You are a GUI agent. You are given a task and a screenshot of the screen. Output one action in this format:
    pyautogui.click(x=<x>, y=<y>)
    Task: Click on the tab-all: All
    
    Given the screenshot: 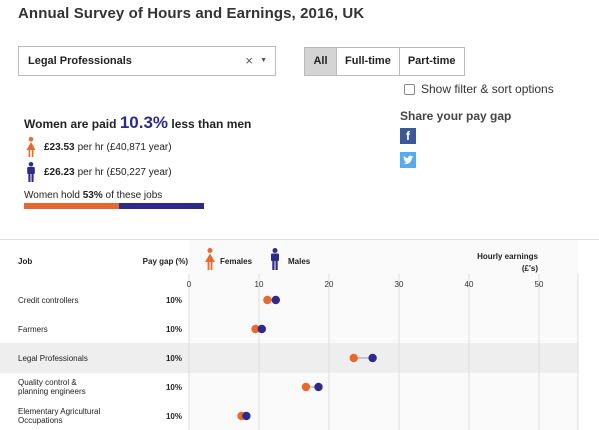 What is the action you would take?
    pyautogui.click(x=320, y=61)
    